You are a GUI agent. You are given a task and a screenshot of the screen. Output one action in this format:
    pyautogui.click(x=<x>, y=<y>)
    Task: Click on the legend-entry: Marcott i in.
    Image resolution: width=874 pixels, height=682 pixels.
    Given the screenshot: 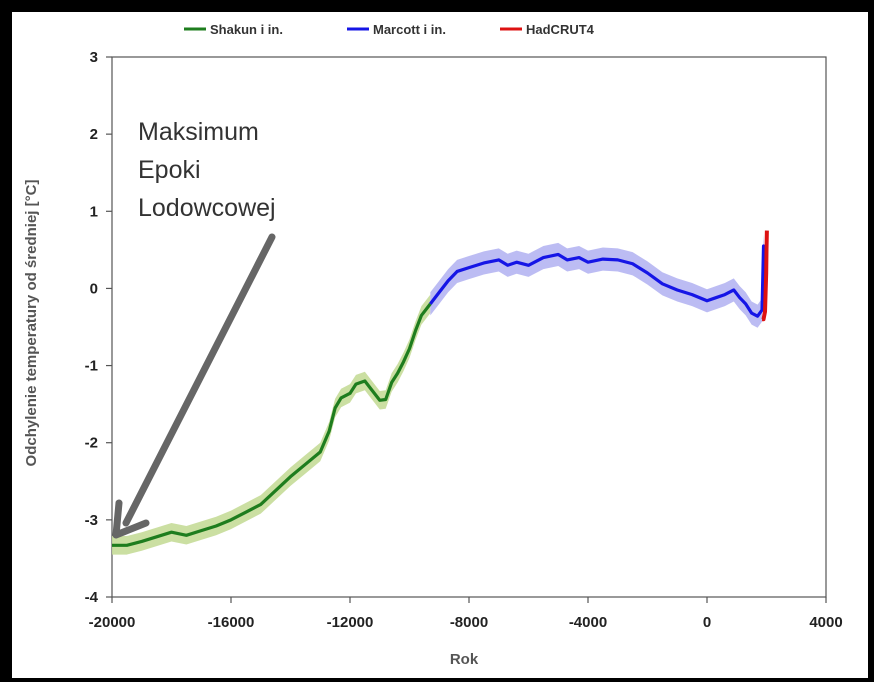 What is the action you would take?
    pyautogui.click(x=409, y=29)
    